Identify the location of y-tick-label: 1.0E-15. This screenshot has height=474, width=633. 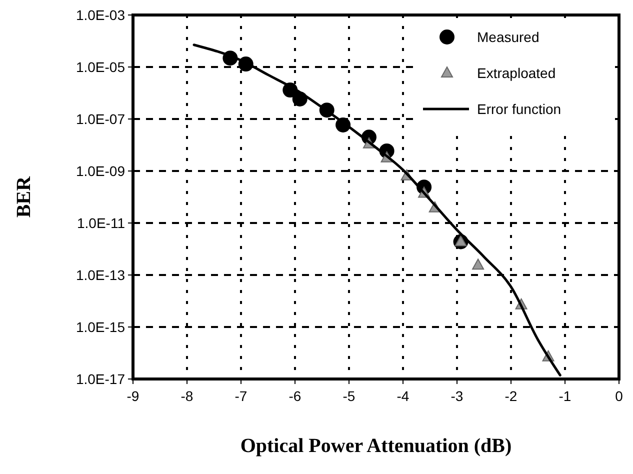
(101, 326).